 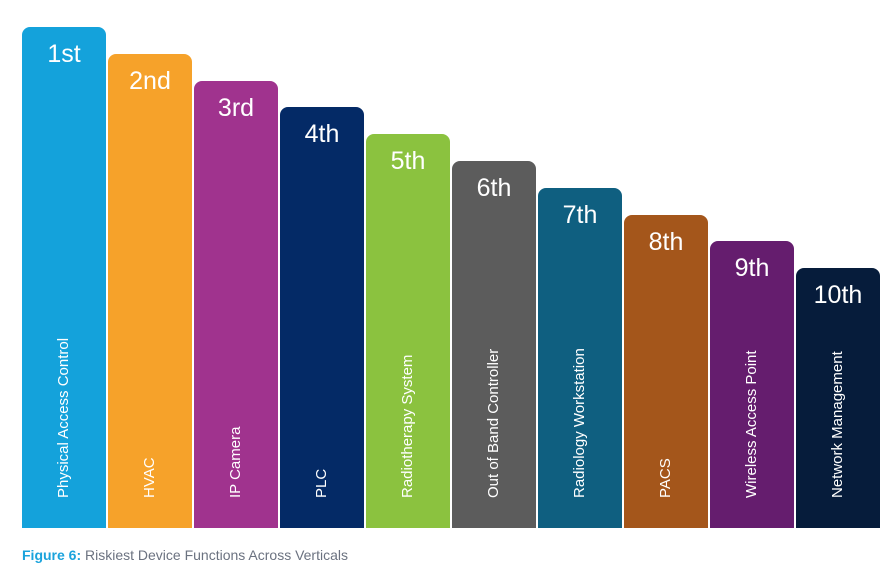 What do you see at coordinates (666, 371) in the screenshot?
I see `bar: 8th PACS` at bounding box center [666, 371].